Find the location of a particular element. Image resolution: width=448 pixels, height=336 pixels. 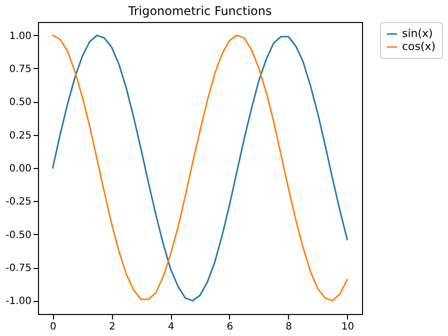

y-tick-label: 0.50 is located at coordinates (20, 102).